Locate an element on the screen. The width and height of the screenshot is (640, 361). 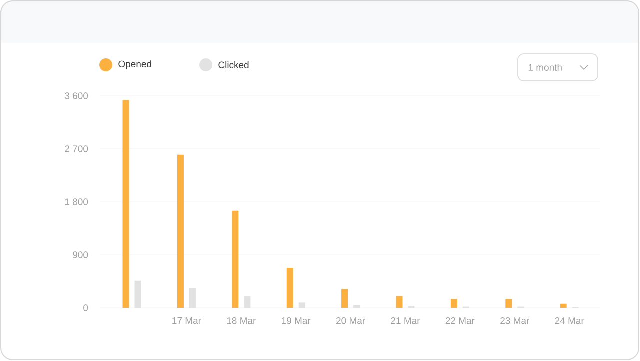
x-tick-label: 21 Mar is located at coordinates (405, 321).